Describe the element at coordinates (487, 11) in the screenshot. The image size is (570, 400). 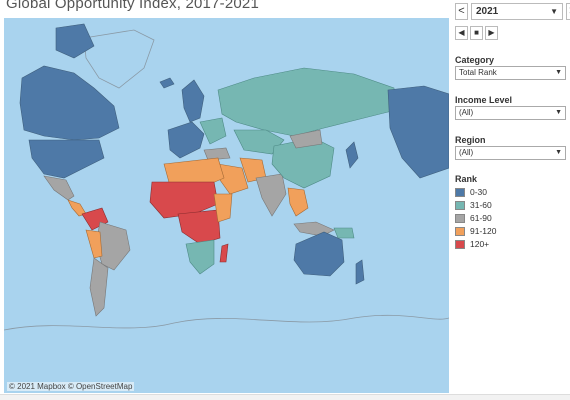
I see `year-value: 2021` at that location.